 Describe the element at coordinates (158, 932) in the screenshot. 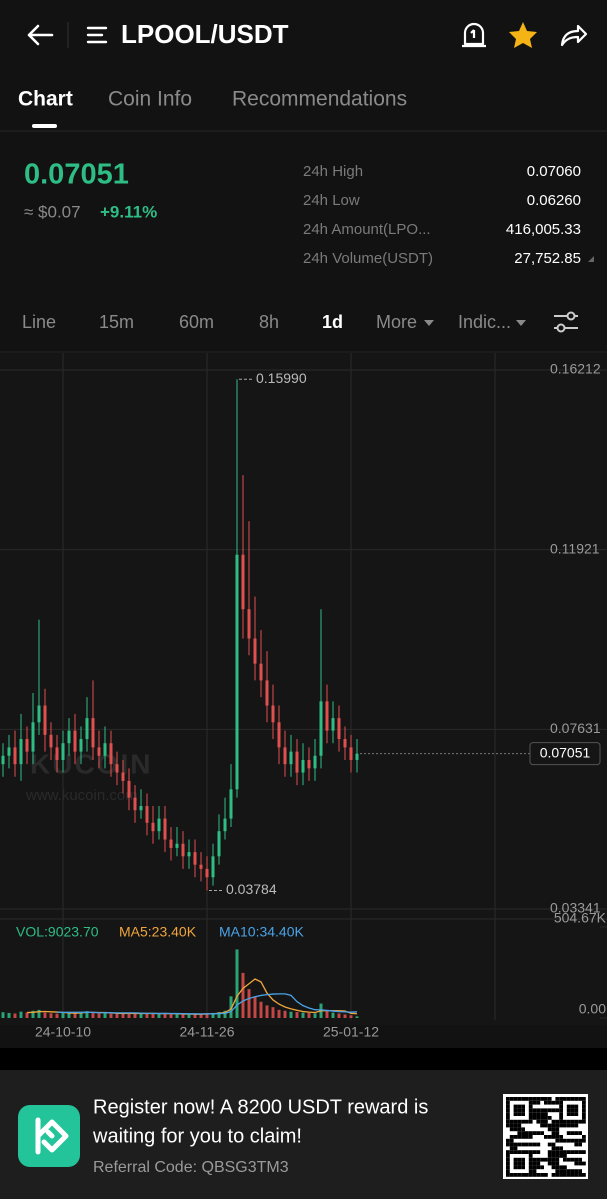

I see `volume-legend: MA5:23.40K` at that location.